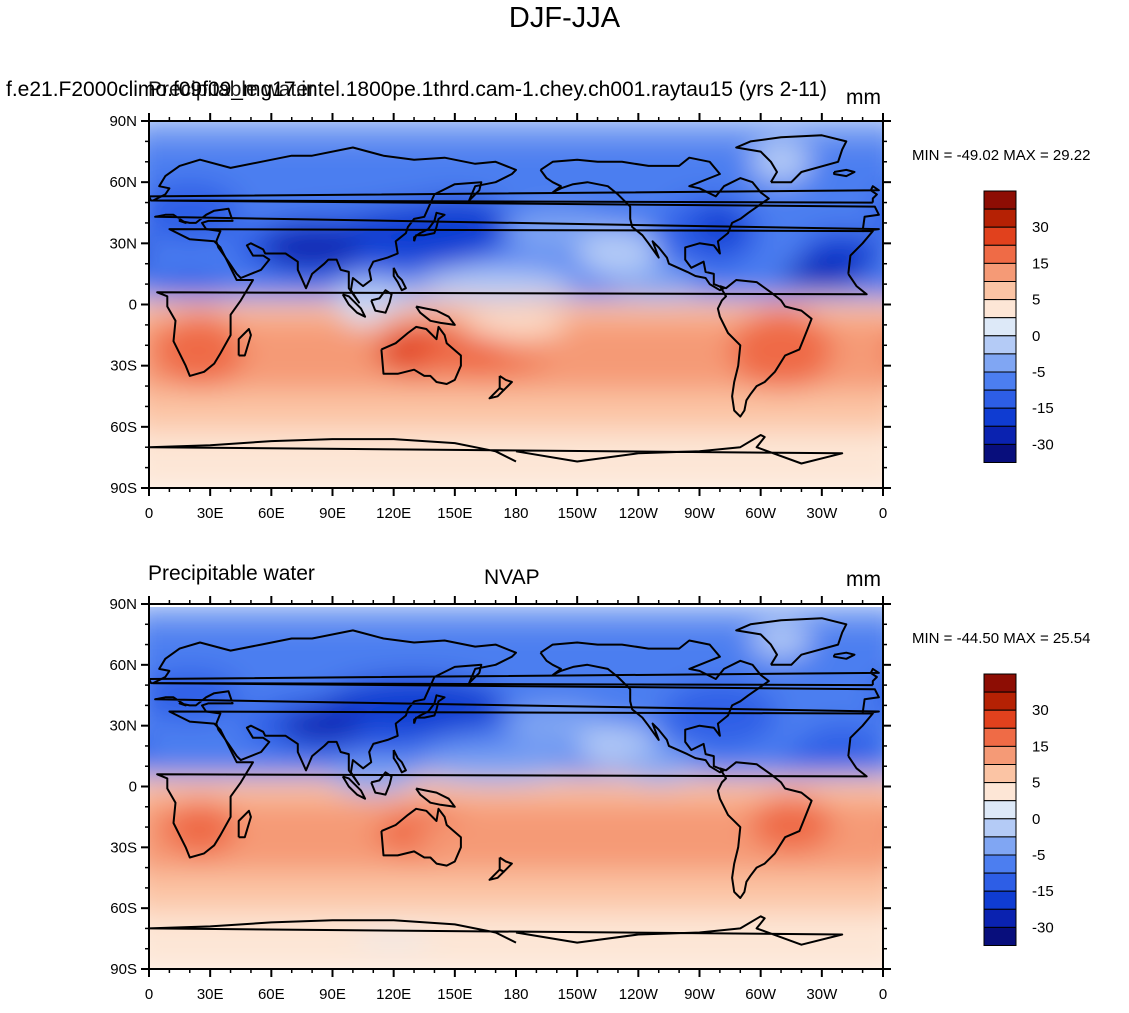  I want to click on contour-band, so click(516, 459).